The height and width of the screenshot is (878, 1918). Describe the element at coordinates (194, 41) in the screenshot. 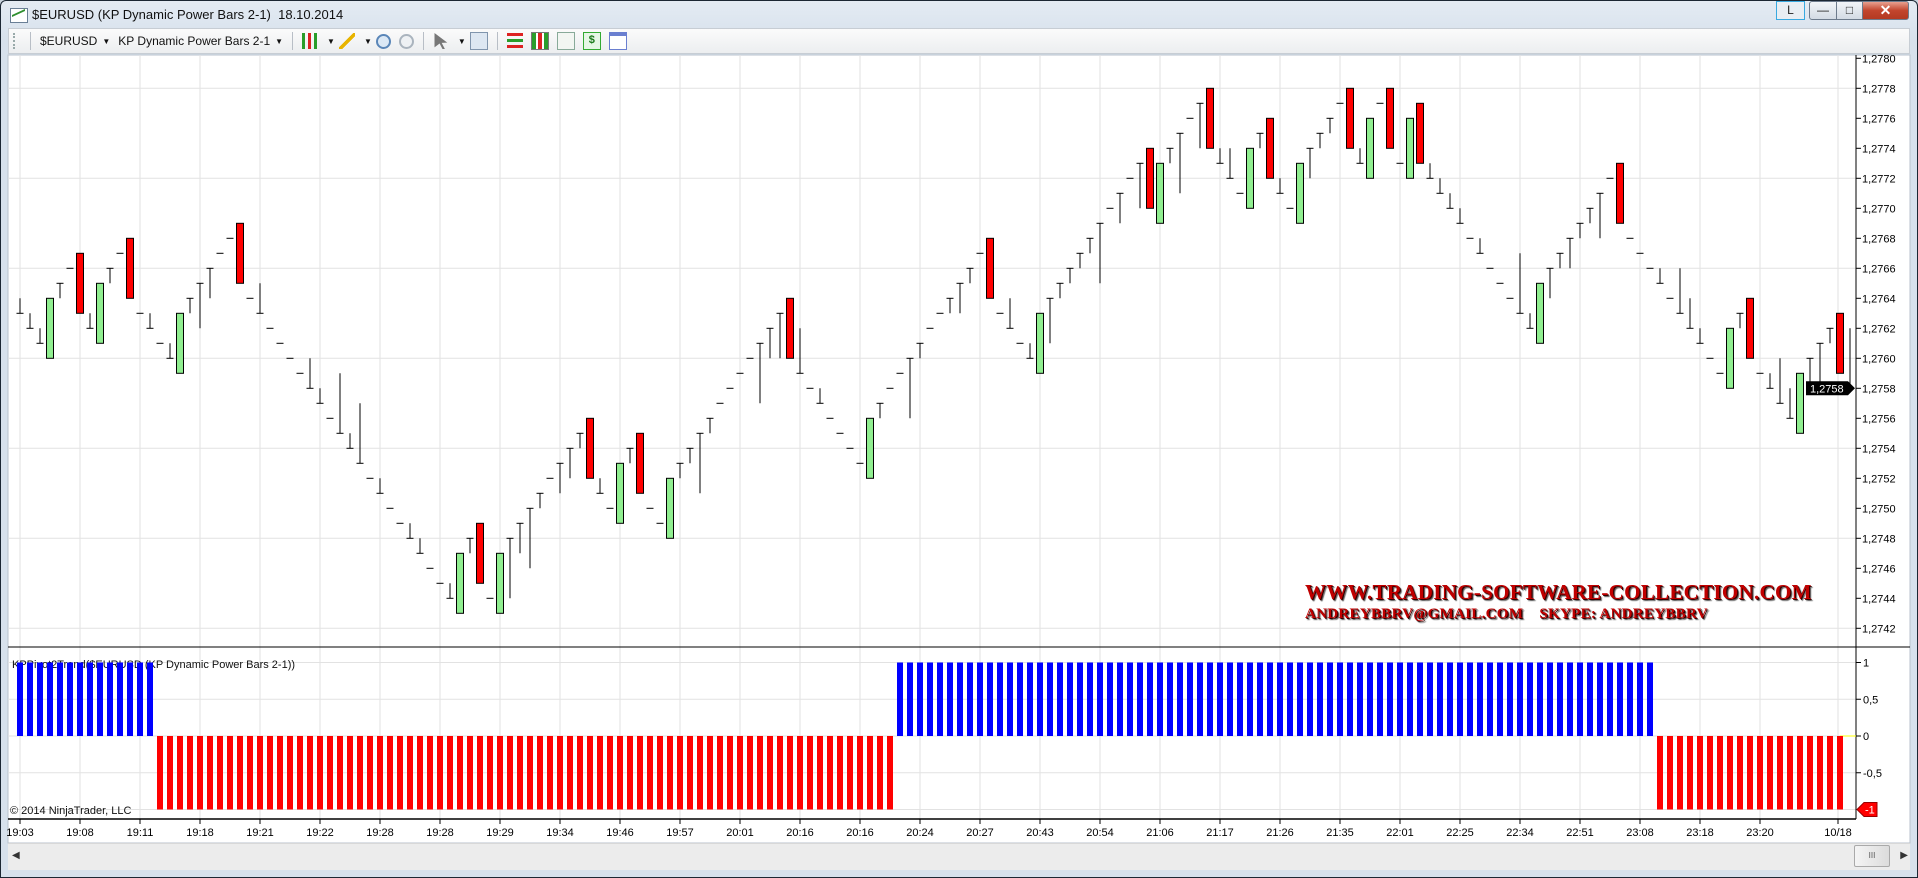

I see `bar-type-label: KP Dynamic Power Bars 2-1` at that location.